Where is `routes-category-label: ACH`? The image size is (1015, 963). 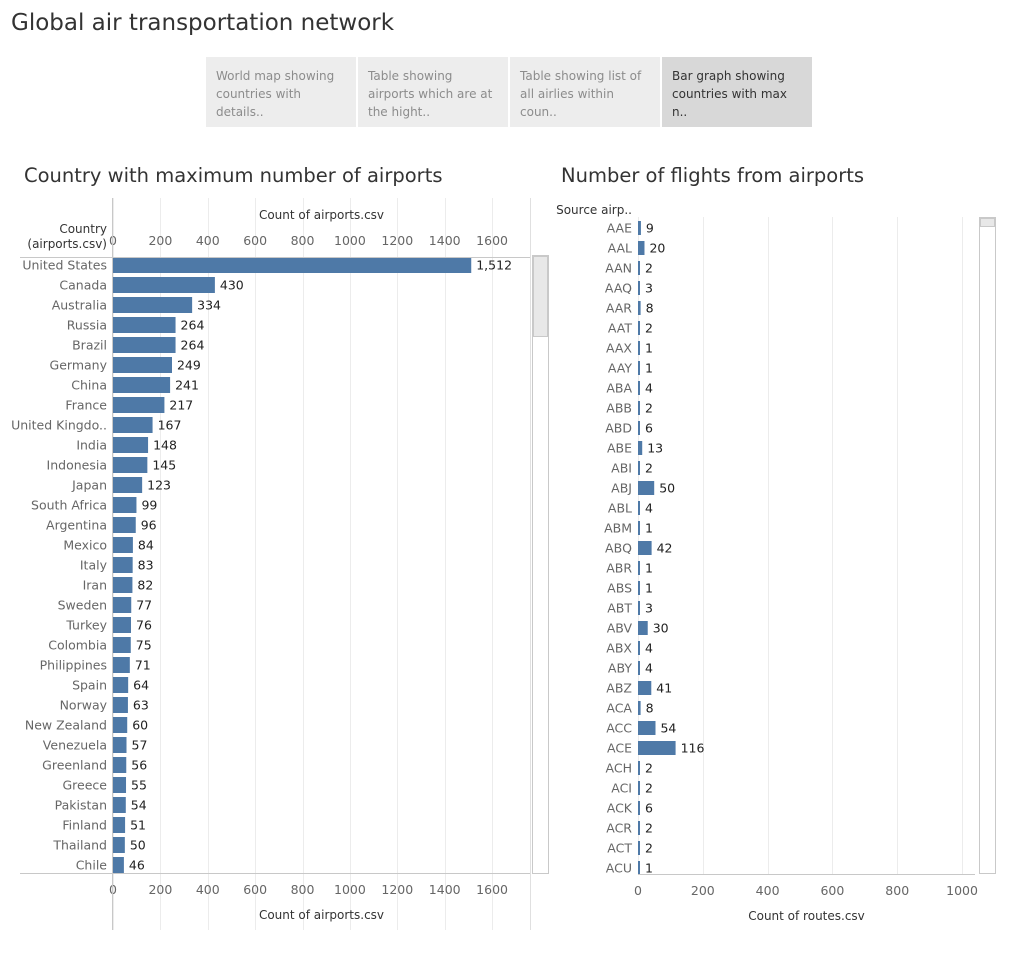
routes-category-label: ACH is located at coordinates (619, 768).